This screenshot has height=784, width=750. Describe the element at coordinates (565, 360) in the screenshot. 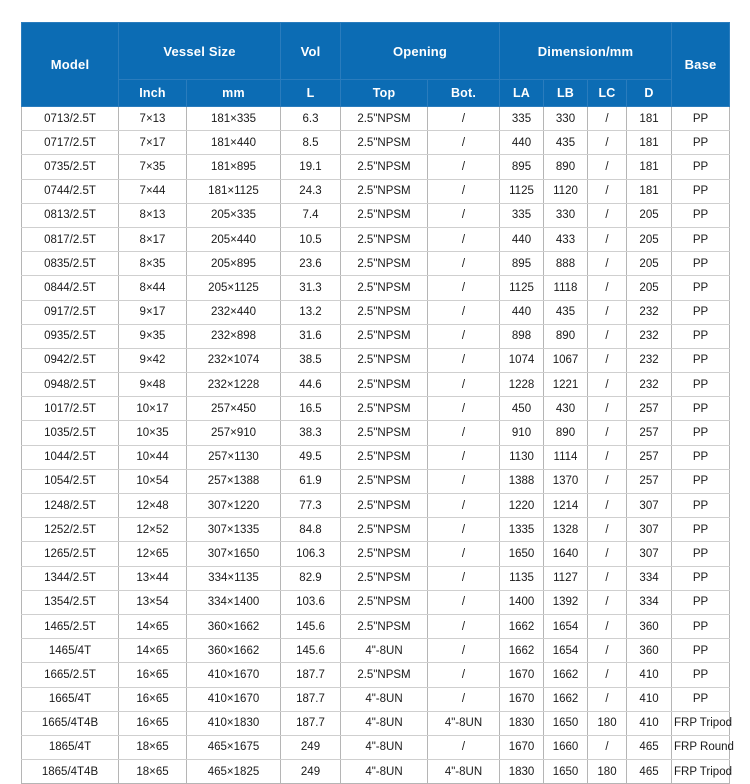

I see `cell-lb: 1067` at that location.